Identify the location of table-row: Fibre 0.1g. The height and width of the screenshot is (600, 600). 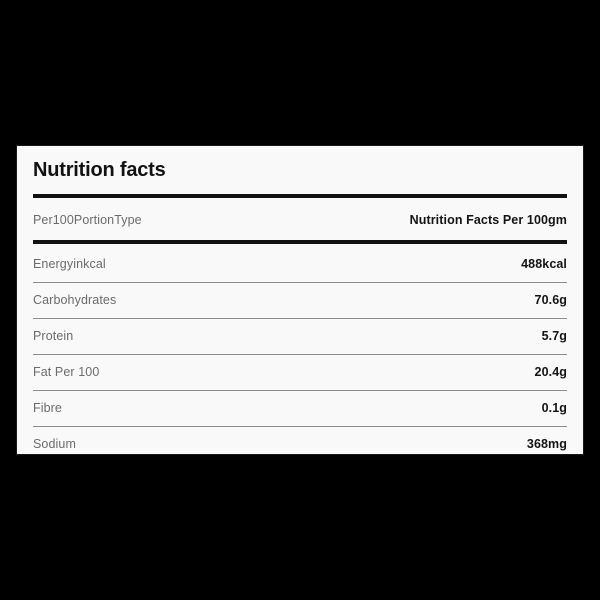
(300, 408).